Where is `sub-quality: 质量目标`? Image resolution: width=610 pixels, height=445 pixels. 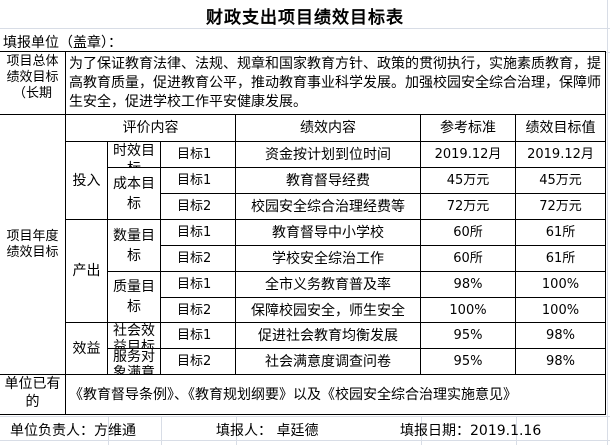
sub-quality: 质量目标 is located at coordinates (134, 297).